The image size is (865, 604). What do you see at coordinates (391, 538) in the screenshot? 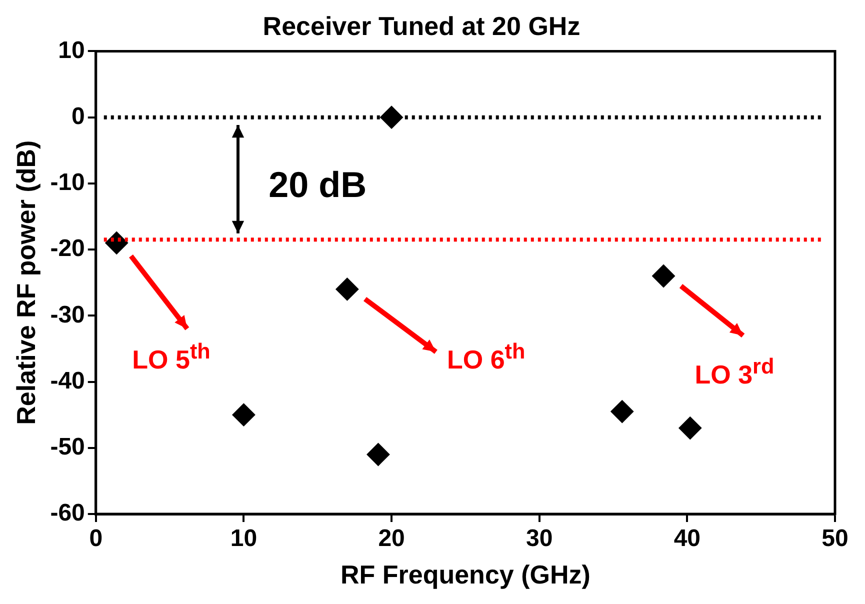
I see `x-tick-label: 20` at bounding box center [391, 538].